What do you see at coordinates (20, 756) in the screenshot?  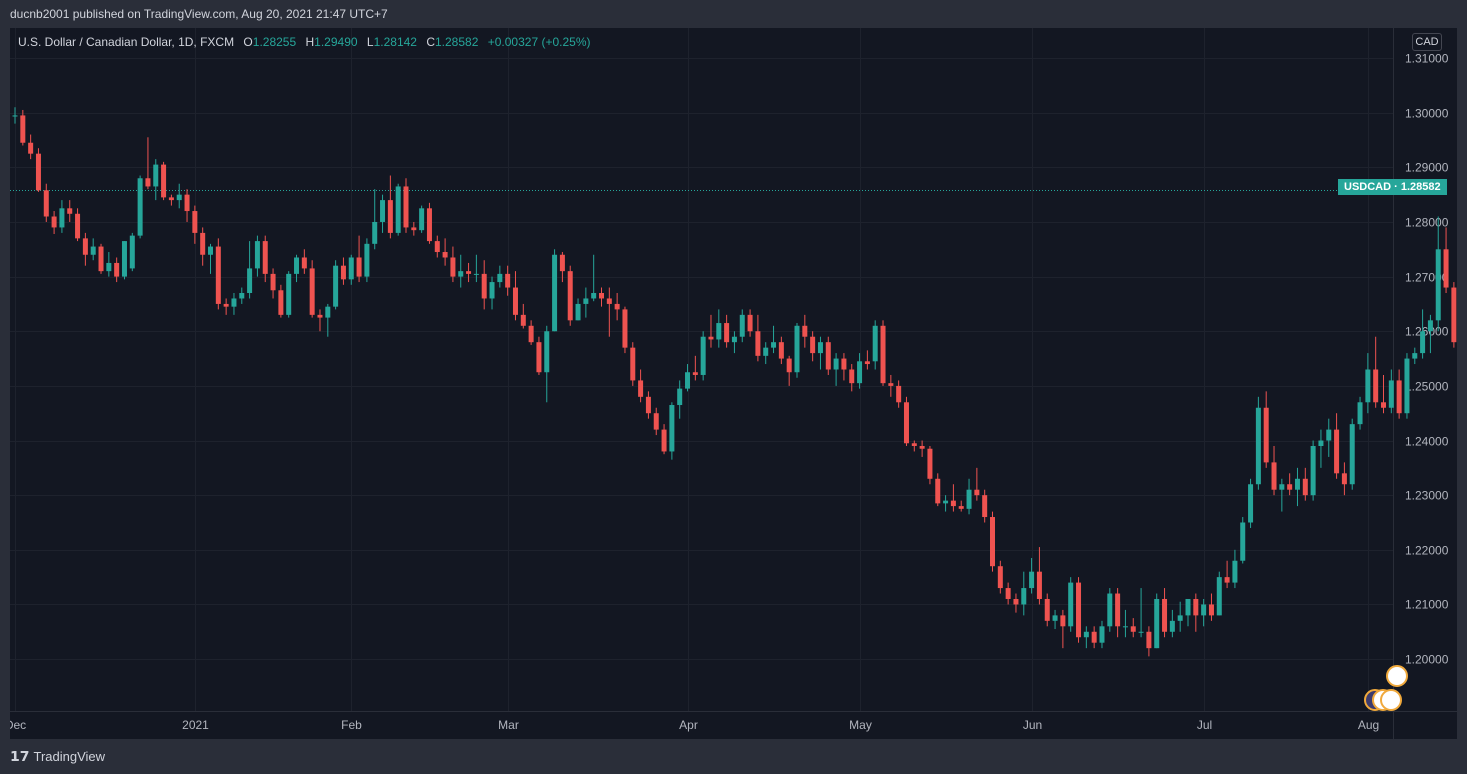 I see `tradingview-logo-icon: 𝟭𝟳` at bounding box center [20, 756].